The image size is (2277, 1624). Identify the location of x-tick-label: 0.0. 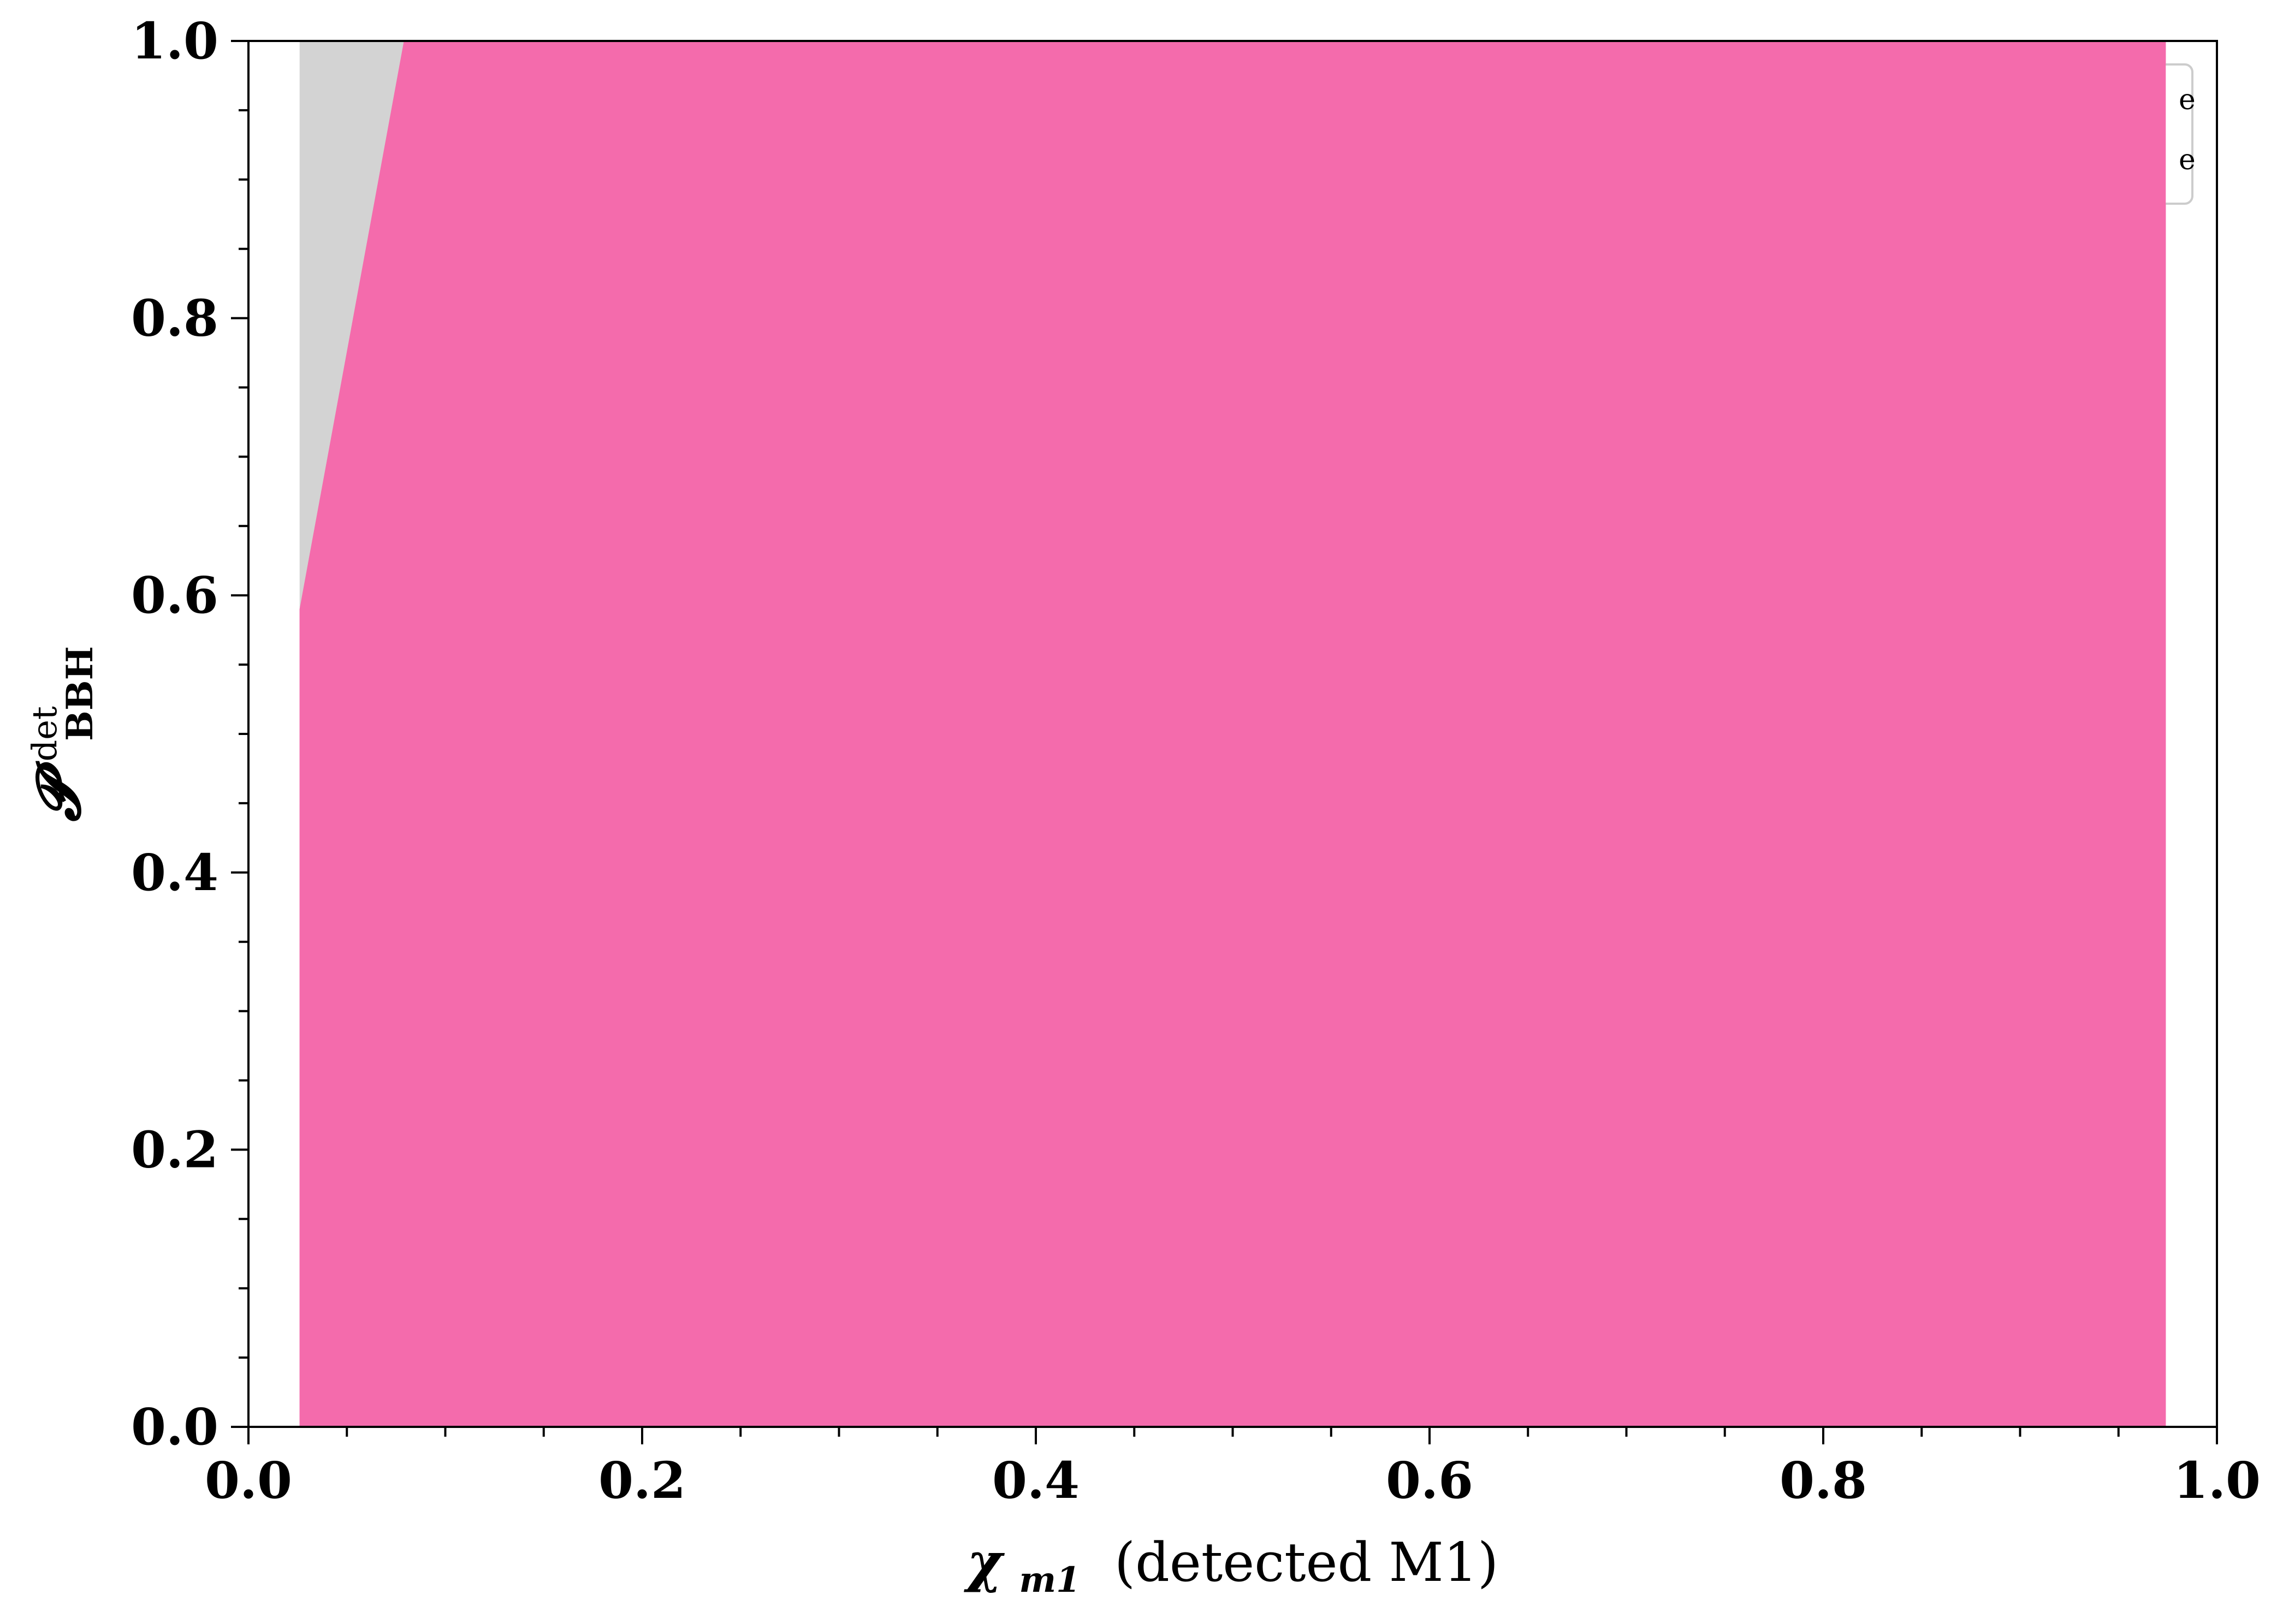
(248, 1480).